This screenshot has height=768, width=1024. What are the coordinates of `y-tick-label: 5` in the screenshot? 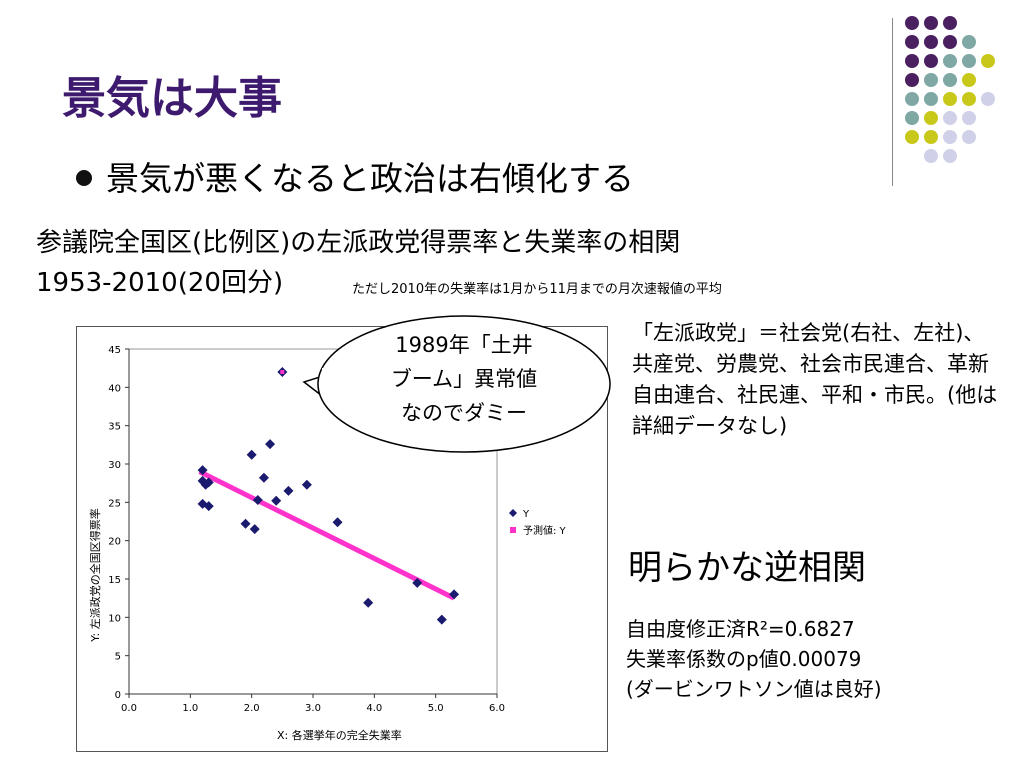 It's located at (118, 657).